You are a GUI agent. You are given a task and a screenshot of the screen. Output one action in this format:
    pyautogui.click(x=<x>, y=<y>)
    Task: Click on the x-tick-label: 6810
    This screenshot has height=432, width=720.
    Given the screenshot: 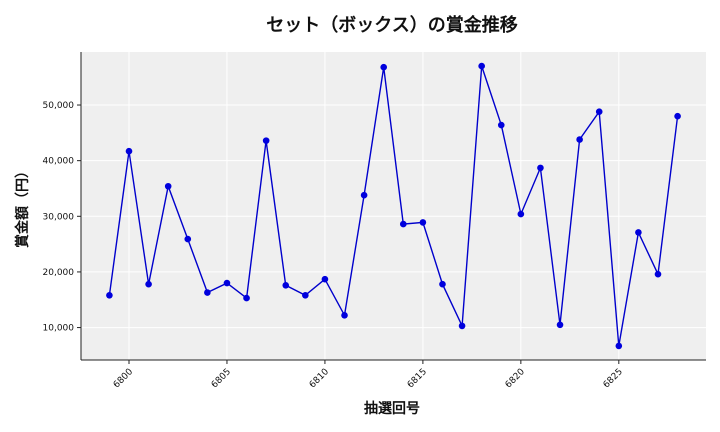 What is the action you would take?
    pyautogui.click(x=319, y=378)
    